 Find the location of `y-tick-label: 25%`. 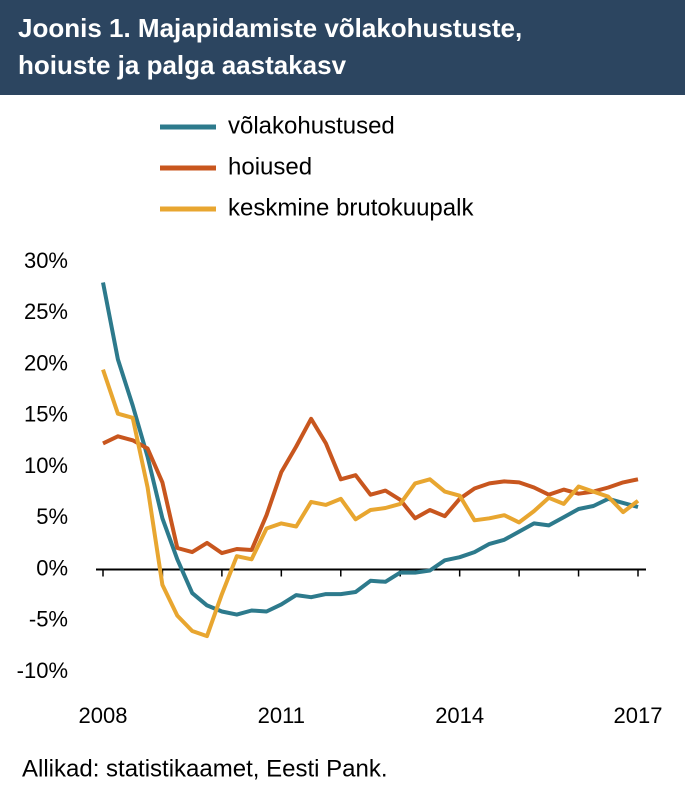

y-tick-label: 25% is located at coordinates (46, 311).